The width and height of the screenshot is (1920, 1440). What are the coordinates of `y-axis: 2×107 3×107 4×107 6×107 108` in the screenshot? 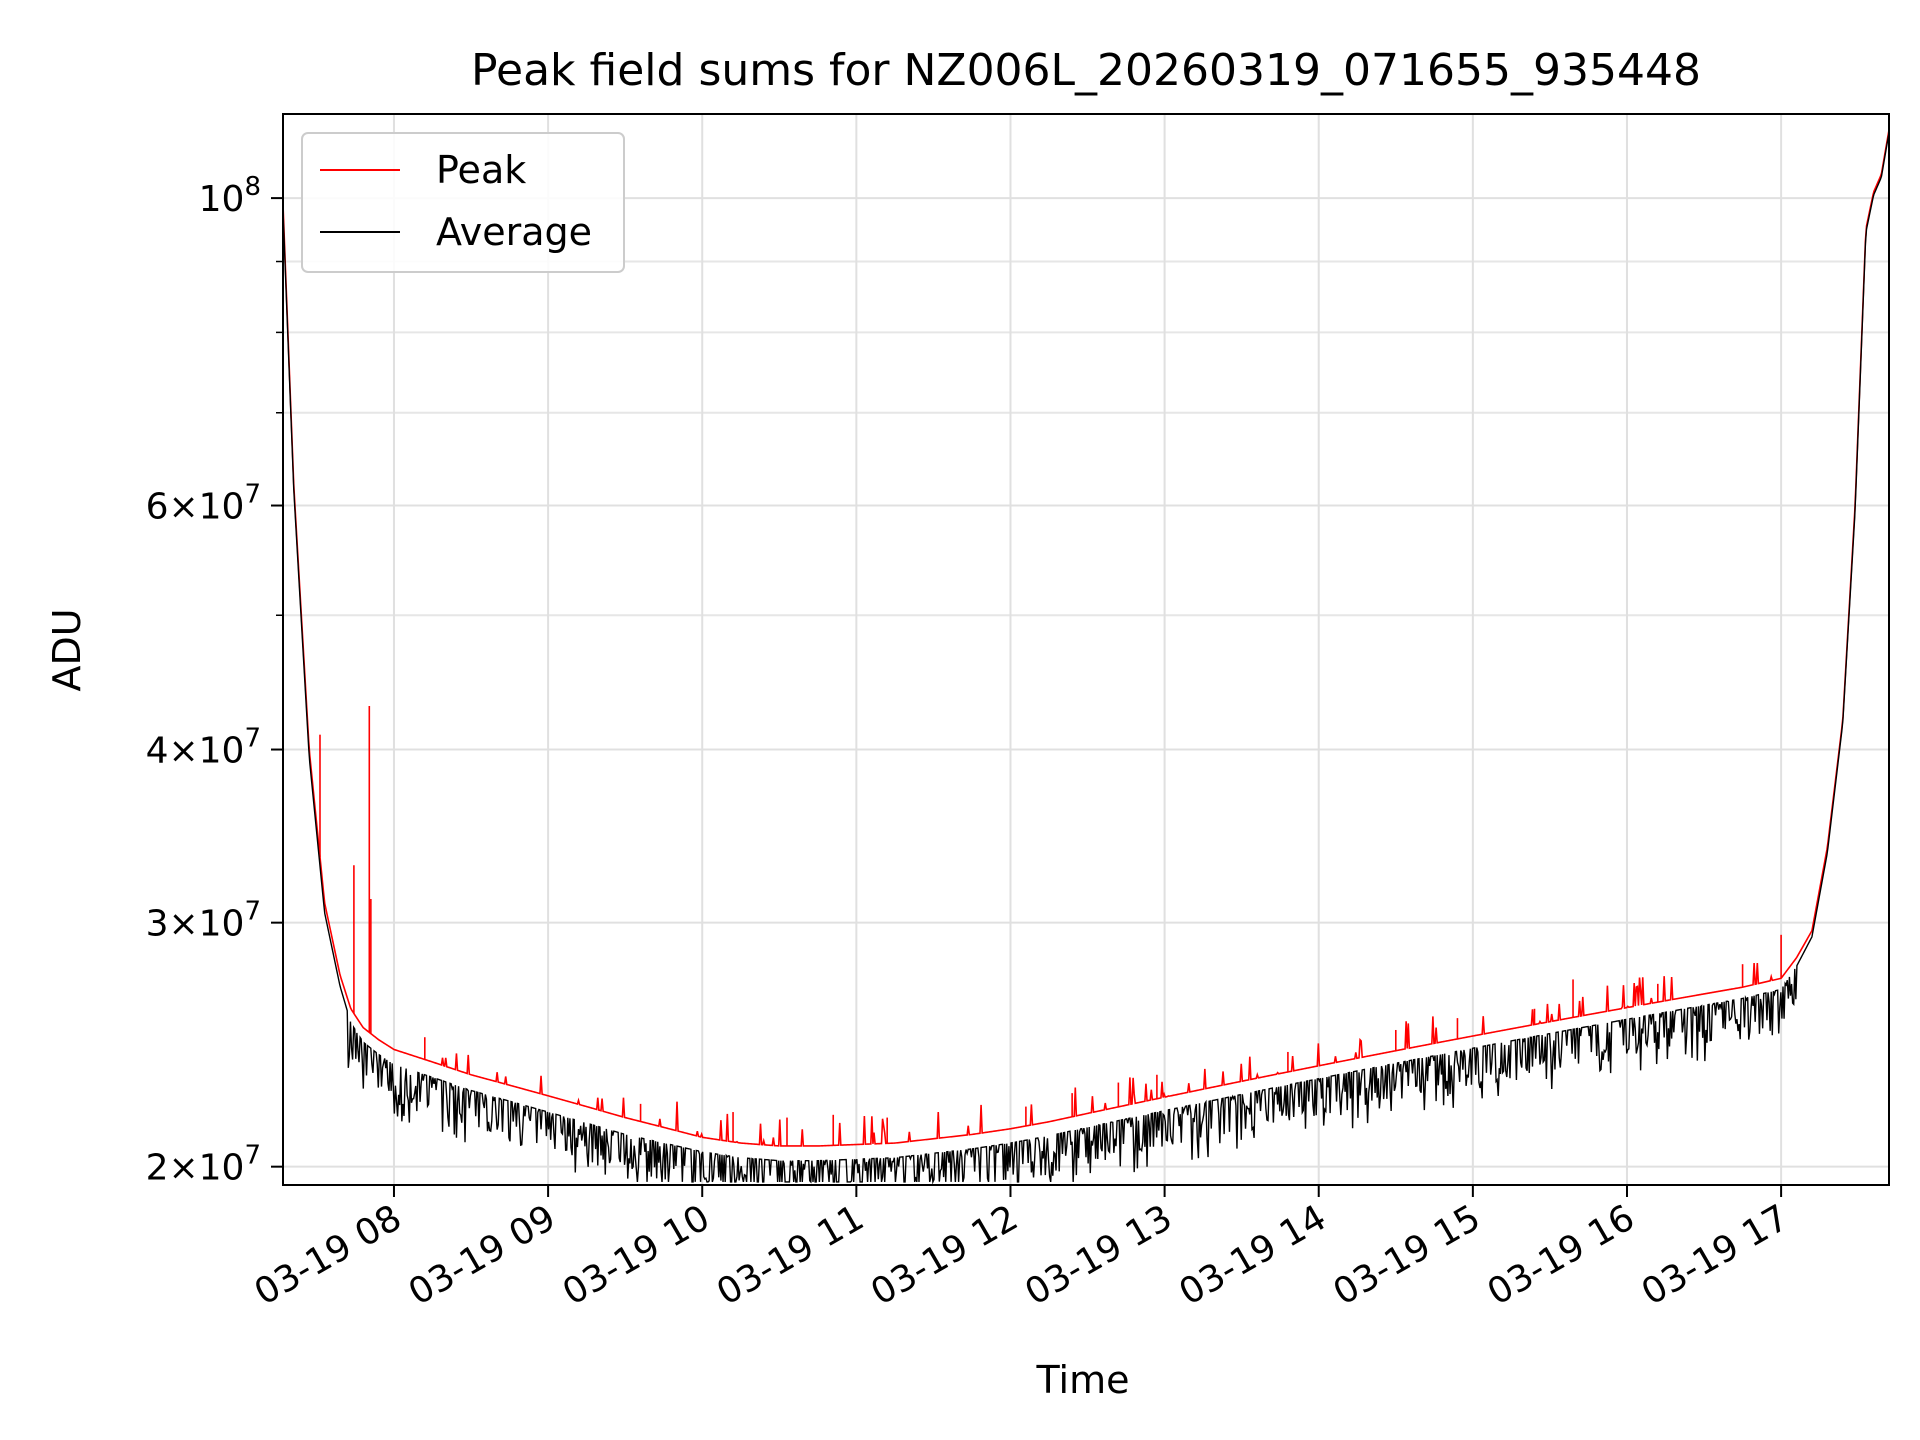 It's located at (214, 680).